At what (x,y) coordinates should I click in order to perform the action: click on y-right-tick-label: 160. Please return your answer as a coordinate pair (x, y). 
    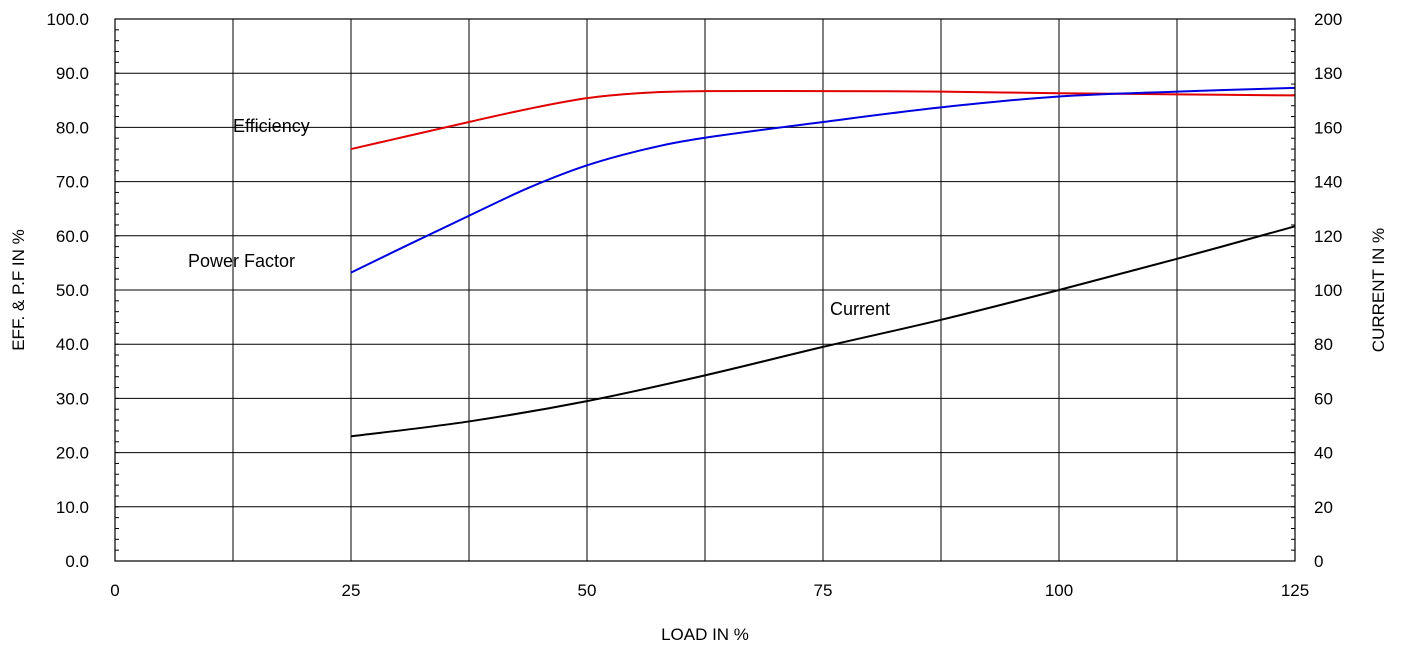
    Looking at the image, I should click on (1328, 127).